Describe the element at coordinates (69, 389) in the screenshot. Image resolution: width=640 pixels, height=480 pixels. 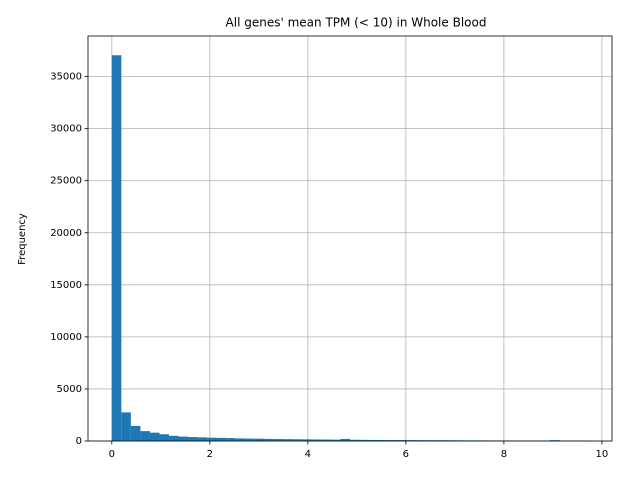
I see `y-tick-label: 5000` at that location.